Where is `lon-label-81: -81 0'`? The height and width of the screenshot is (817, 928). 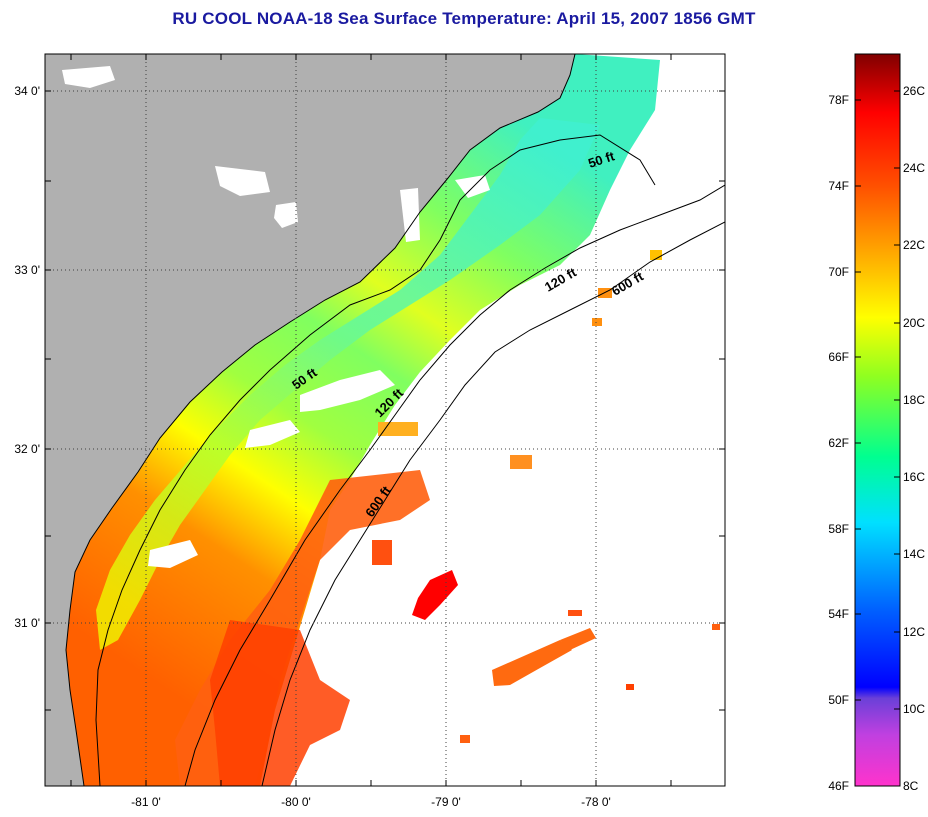
lon-label-81: -81 0' is located at coordinates (146, 802).